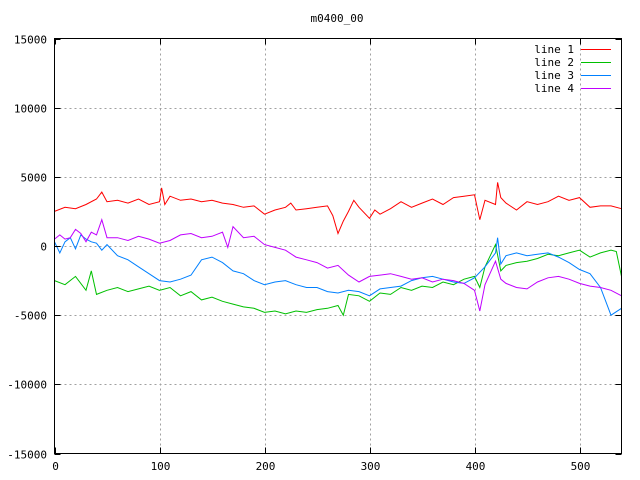  I want to click on y-tick-label: 15000, so click(30, 40).